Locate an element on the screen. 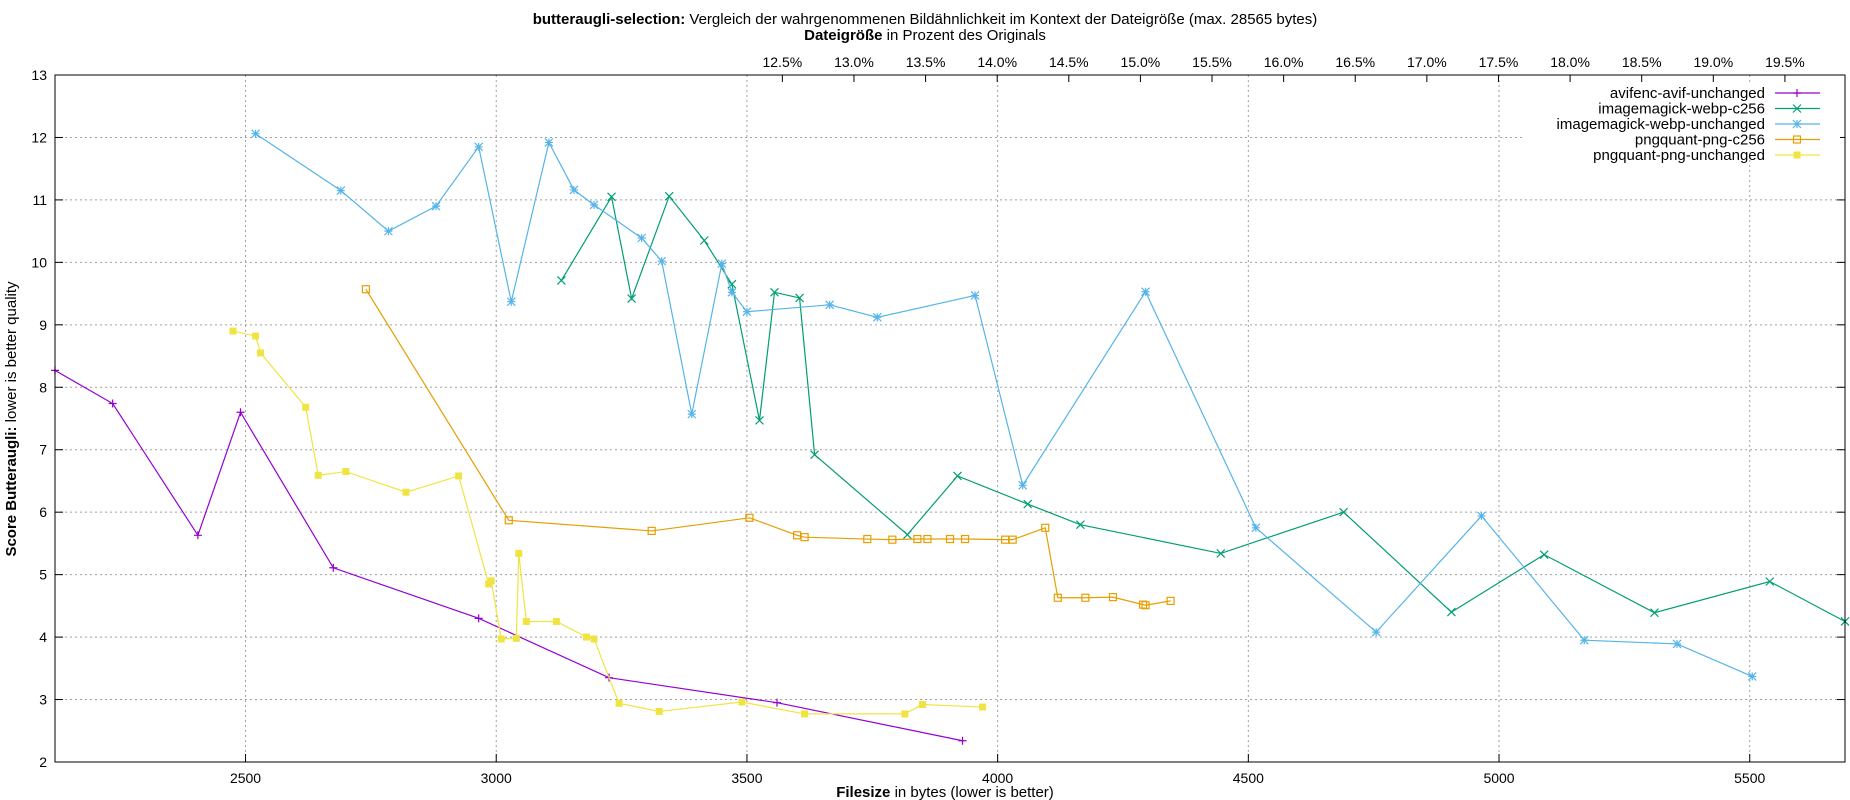 This screenshot has width=1850, height=800. y-tick-label: 8 is located at coordinates (43, 387).